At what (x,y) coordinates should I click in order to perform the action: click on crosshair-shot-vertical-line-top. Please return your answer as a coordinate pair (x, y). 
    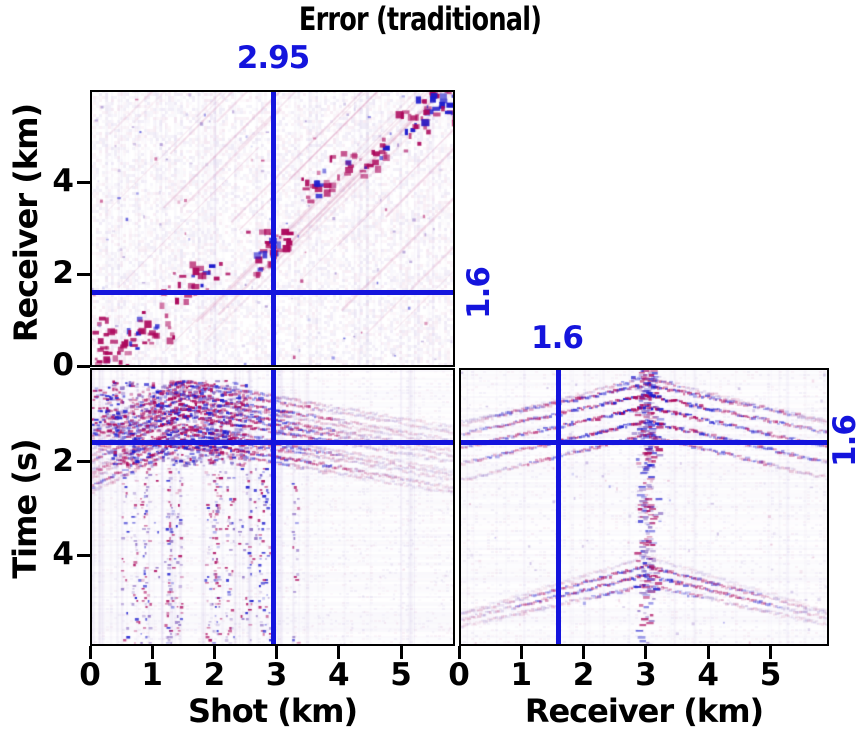
    Looking at the image, I should click on (273, 228).